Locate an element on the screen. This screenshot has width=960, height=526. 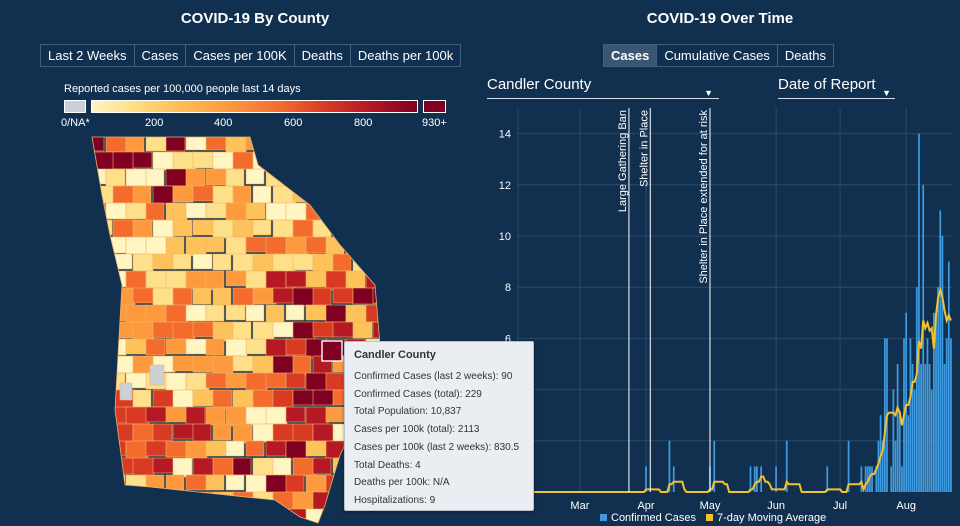
cases-per-100k-button: Cases per 100K is located at coordinates (240, 55).